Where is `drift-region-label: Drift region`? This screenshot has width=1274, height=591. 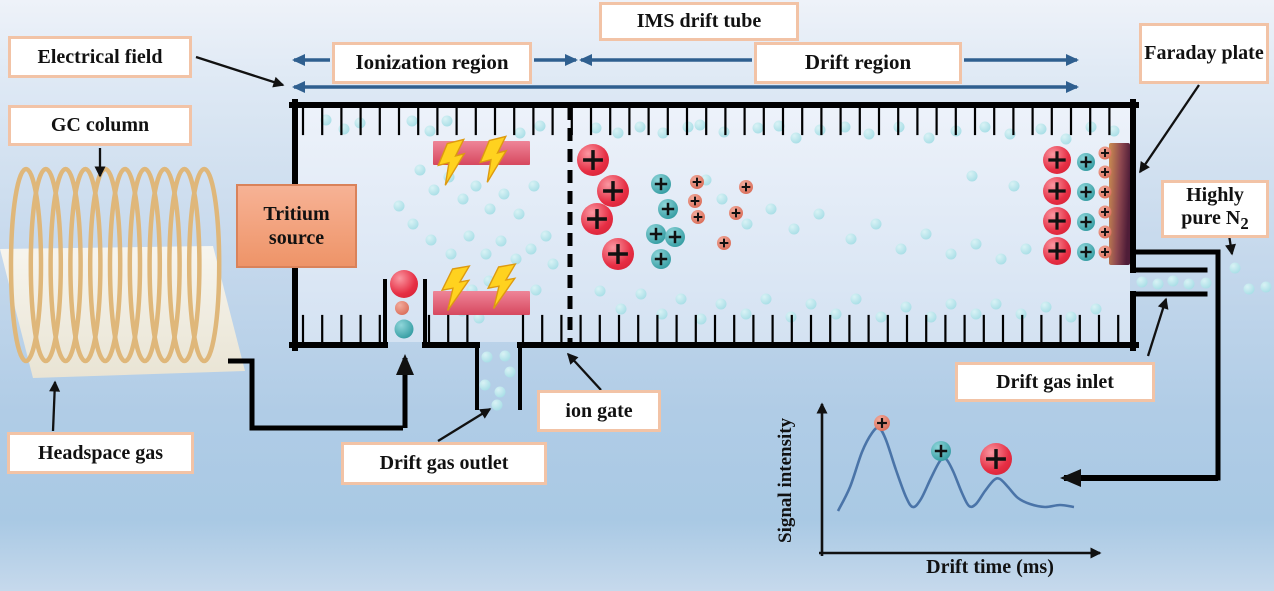
drift-region-label: Drift region is located at coordinates (858, 63).